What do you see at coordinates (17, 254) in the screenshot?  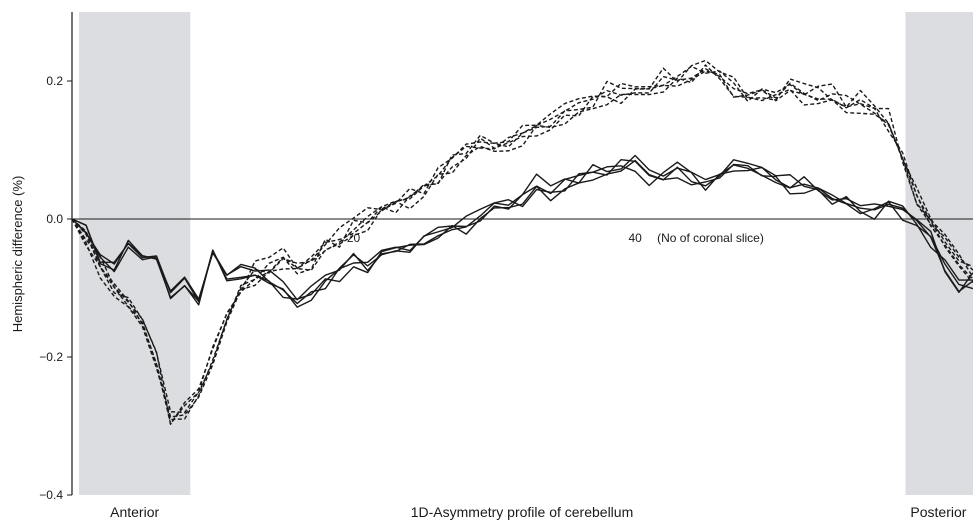 I see `y-axis-title: Hemispheric difference (%)` at bounding box center [17, 254].